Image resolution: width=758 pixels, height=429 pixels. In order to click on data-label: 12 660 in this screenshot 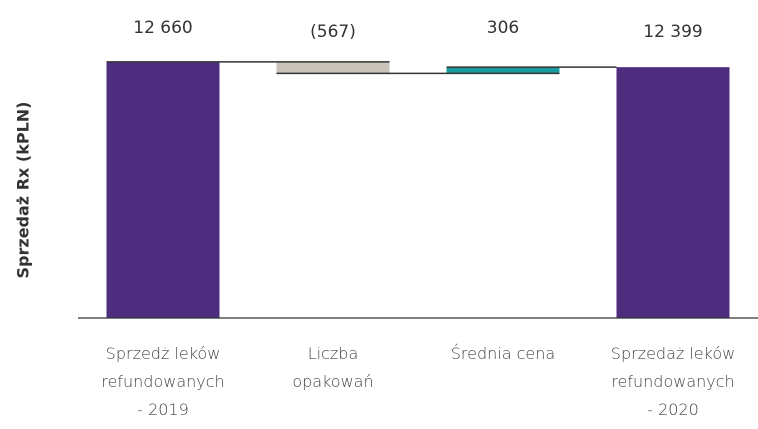, I will do `click(162, 28)`.